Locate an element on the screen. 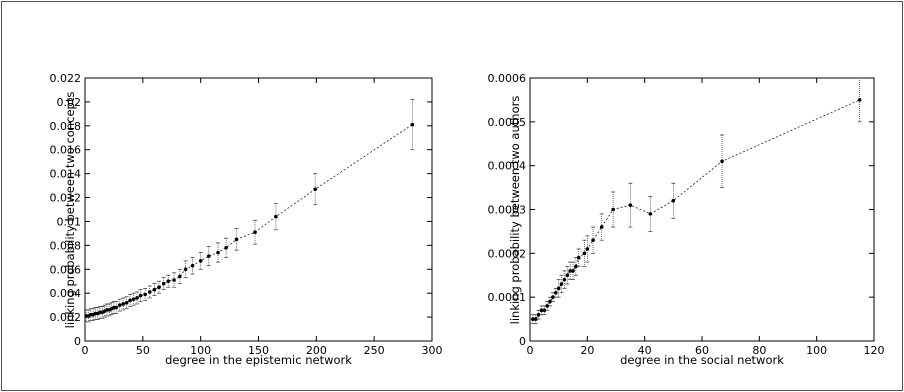 This screenshot has width=904, height=392. y-tick-label: 0.0005 is located at coordinates (507, 122).